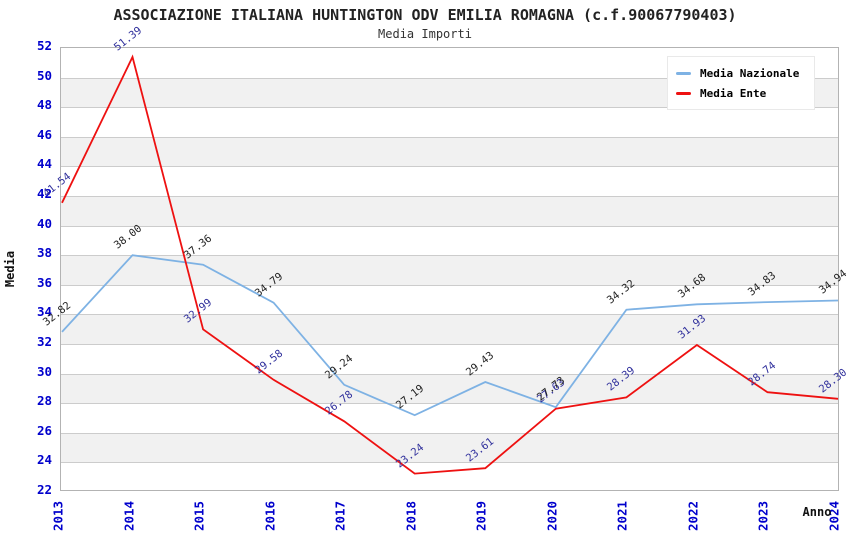 This screenshot has width=850, height=550. I want to click on x-tick-label: 2021, so click(622, 516).